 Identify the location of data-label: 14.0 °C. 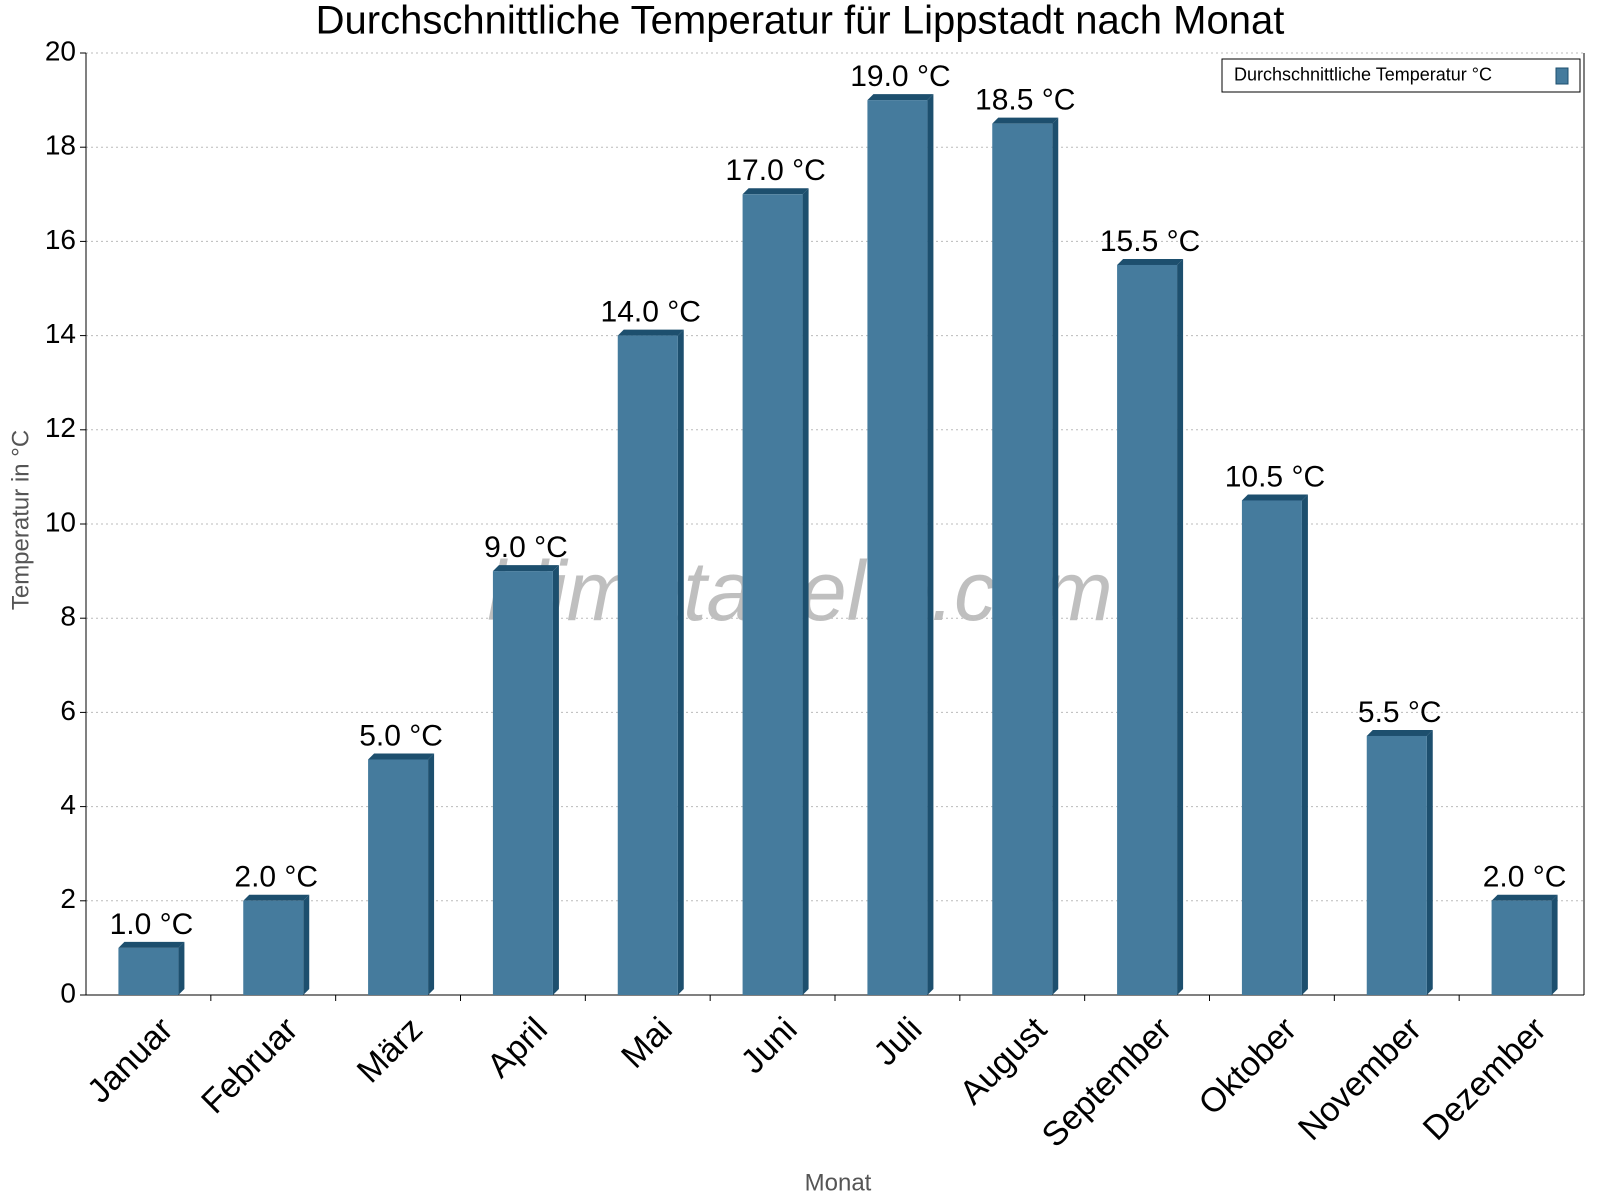
(651, 312).